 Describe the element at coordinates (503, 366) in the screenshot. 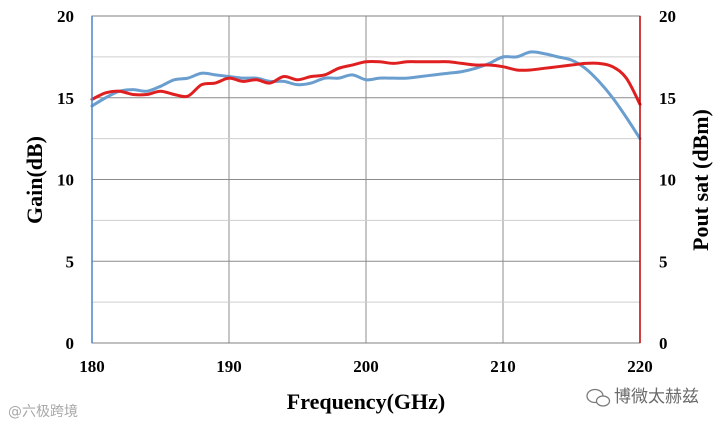

I see `x-tick-label: 210` at that location.